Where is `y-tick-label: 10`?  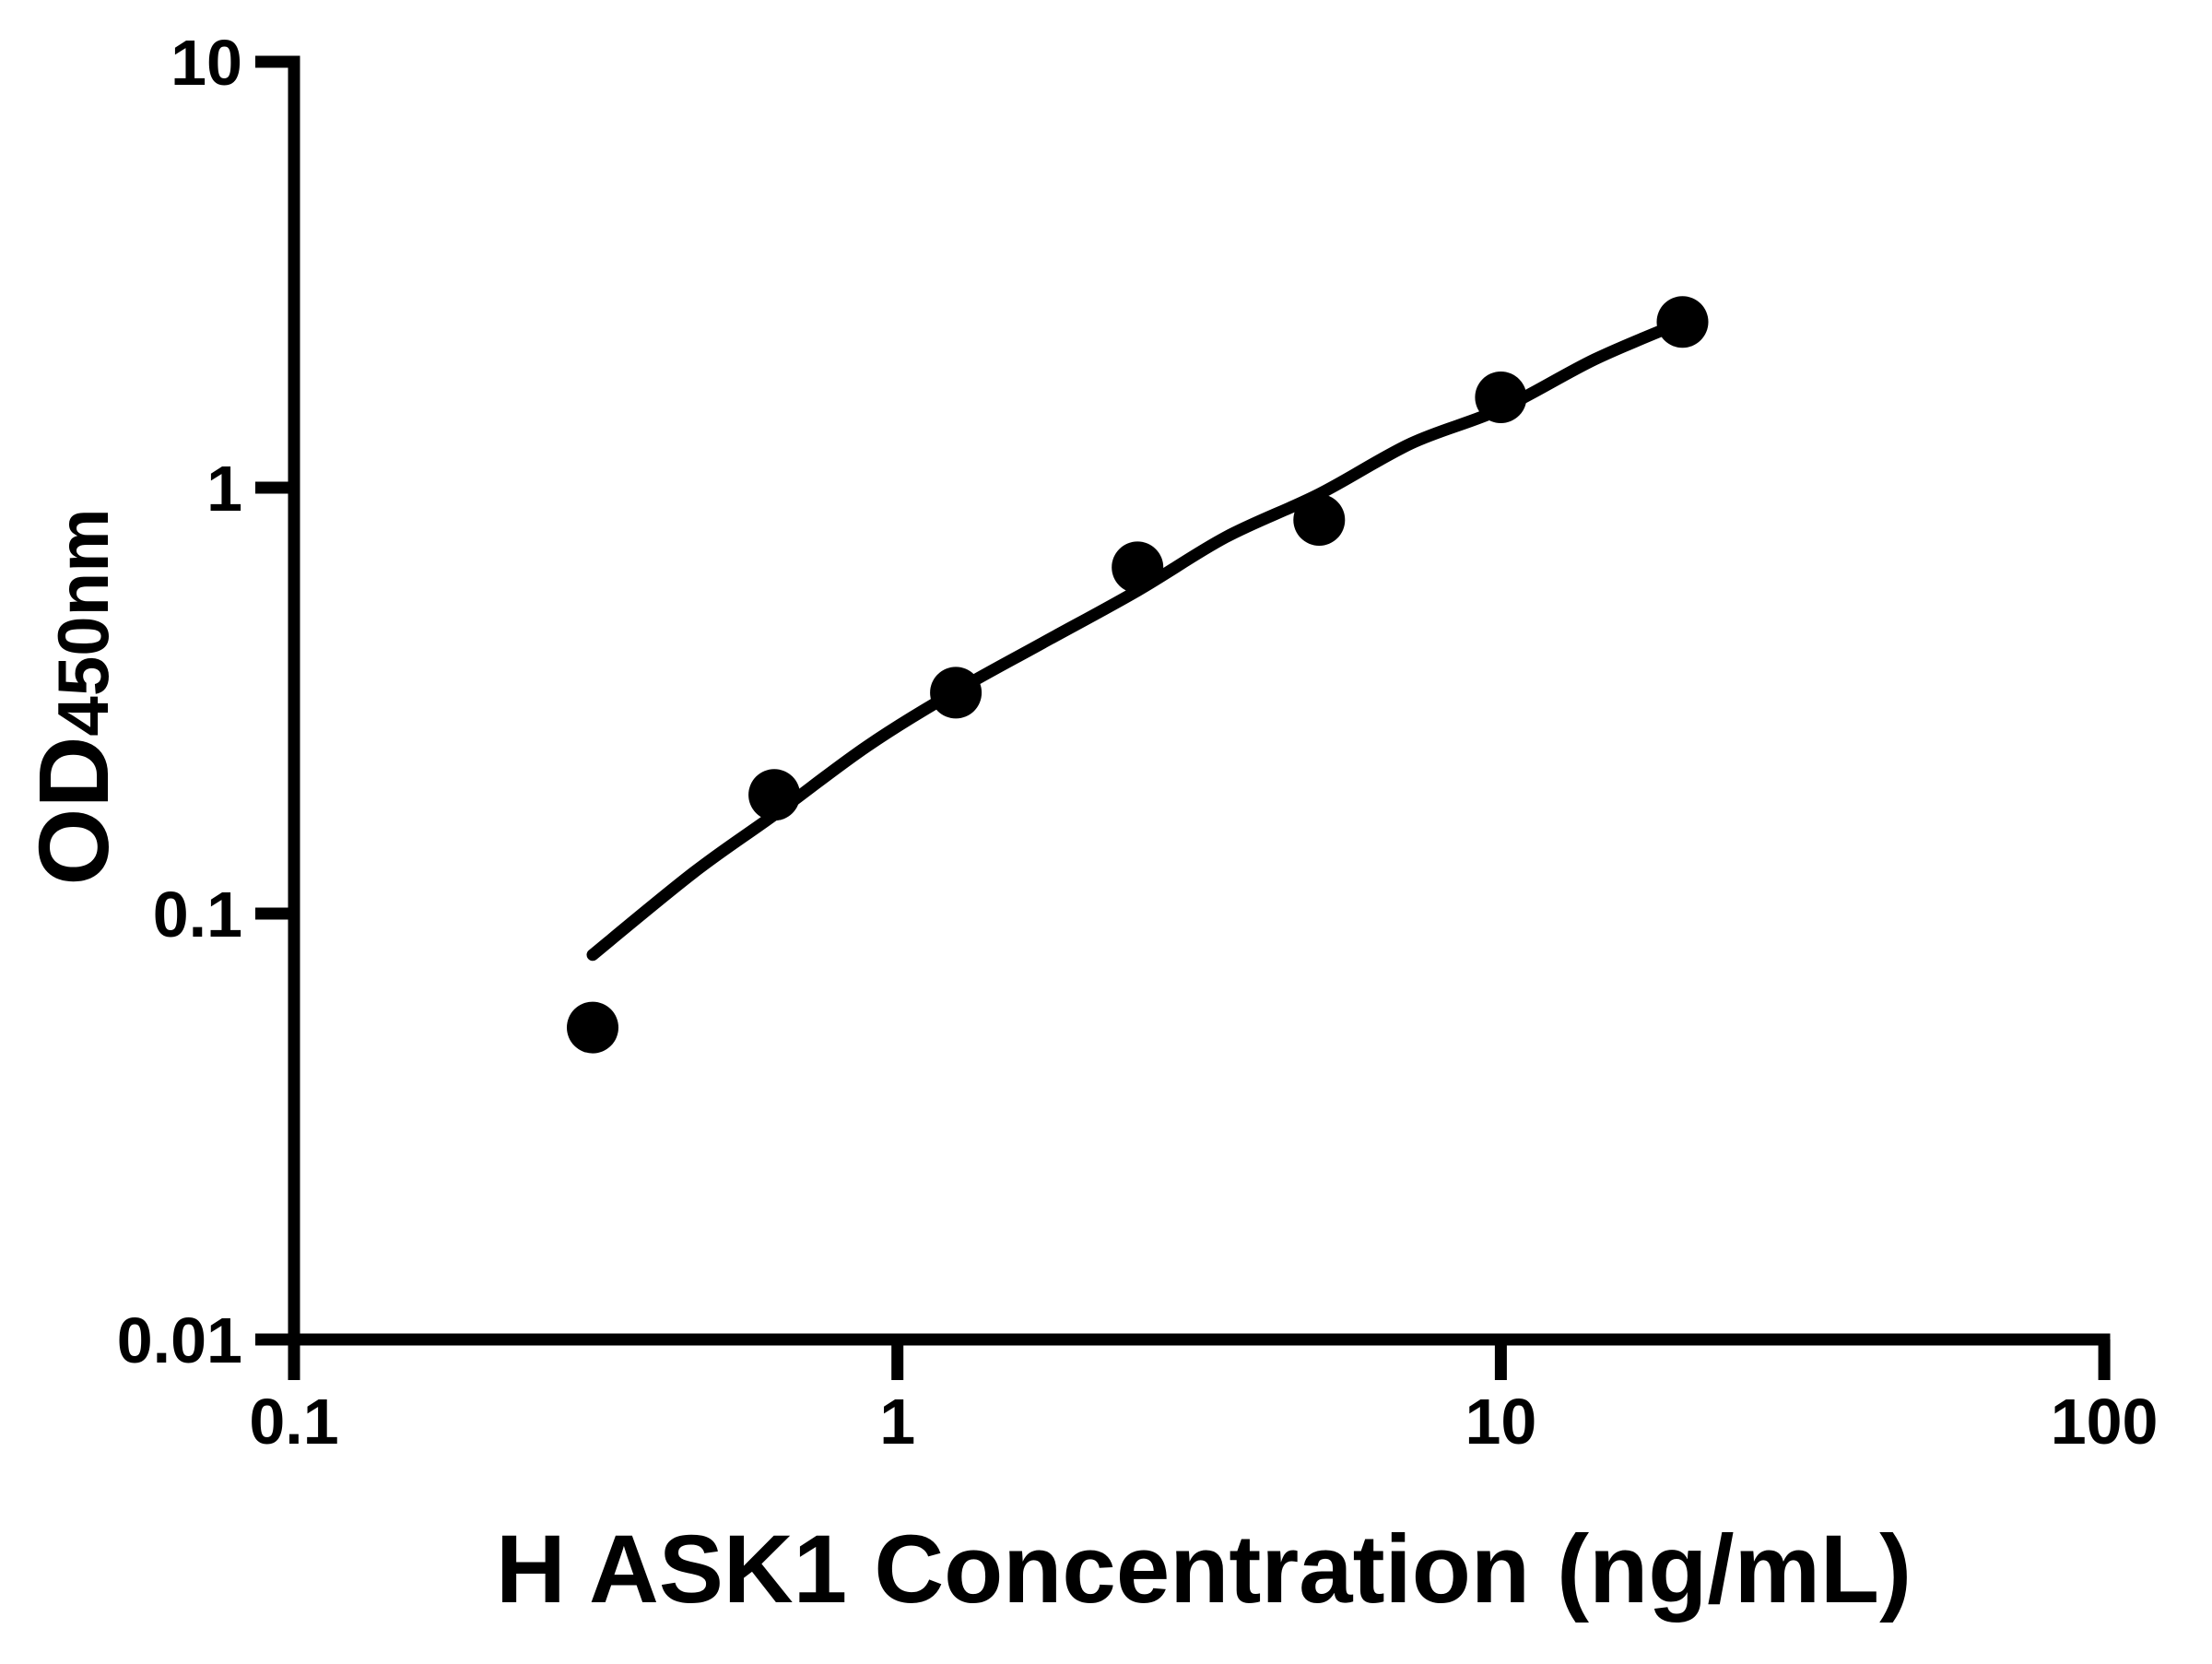 y-tick-label: 10 is located at coordinates (206, 63).